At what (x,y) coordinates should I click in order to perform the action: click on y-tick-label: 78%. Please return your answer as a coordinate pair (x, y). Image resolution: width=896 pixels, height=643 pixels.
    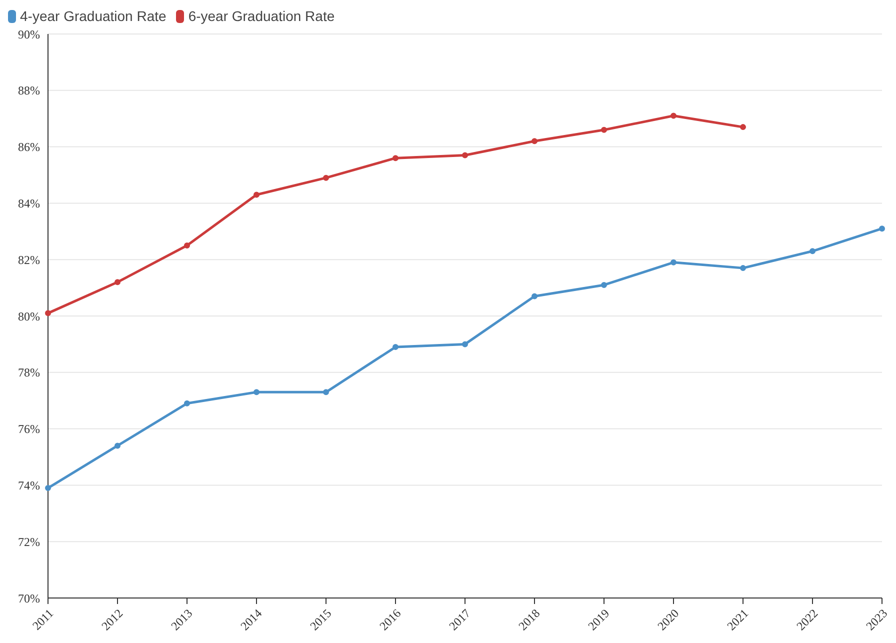
    Looking at the image, I should click on (29, 373).